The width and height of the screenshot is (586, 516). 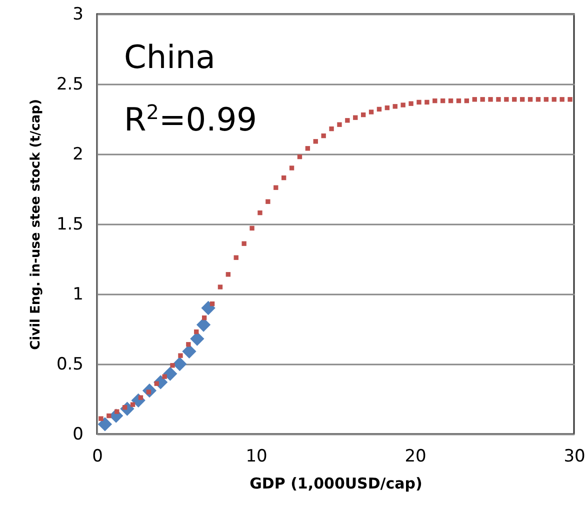 What do you see at coordinates (36, 224) in the screenshot?
I see `y-axis-title: Civil Eng. in-use stee stock (t/cap)` at bounding box center [36, 224].